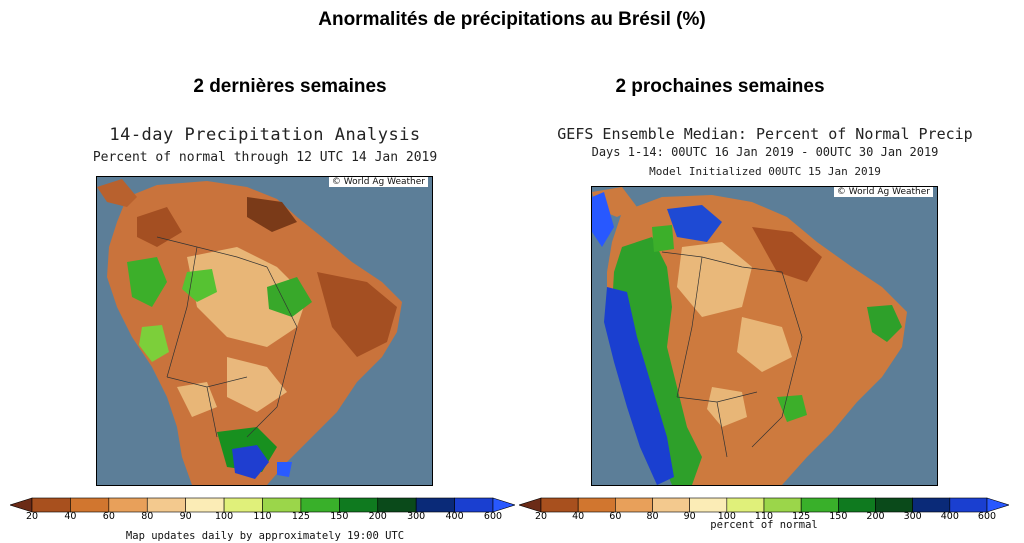 The width and height of the screenshot is (1024, 543). What do you see at coordinates (541, 516) in the screenshot?
I see `right-colorbar-tick: 20` at bounding box center [541, 516].